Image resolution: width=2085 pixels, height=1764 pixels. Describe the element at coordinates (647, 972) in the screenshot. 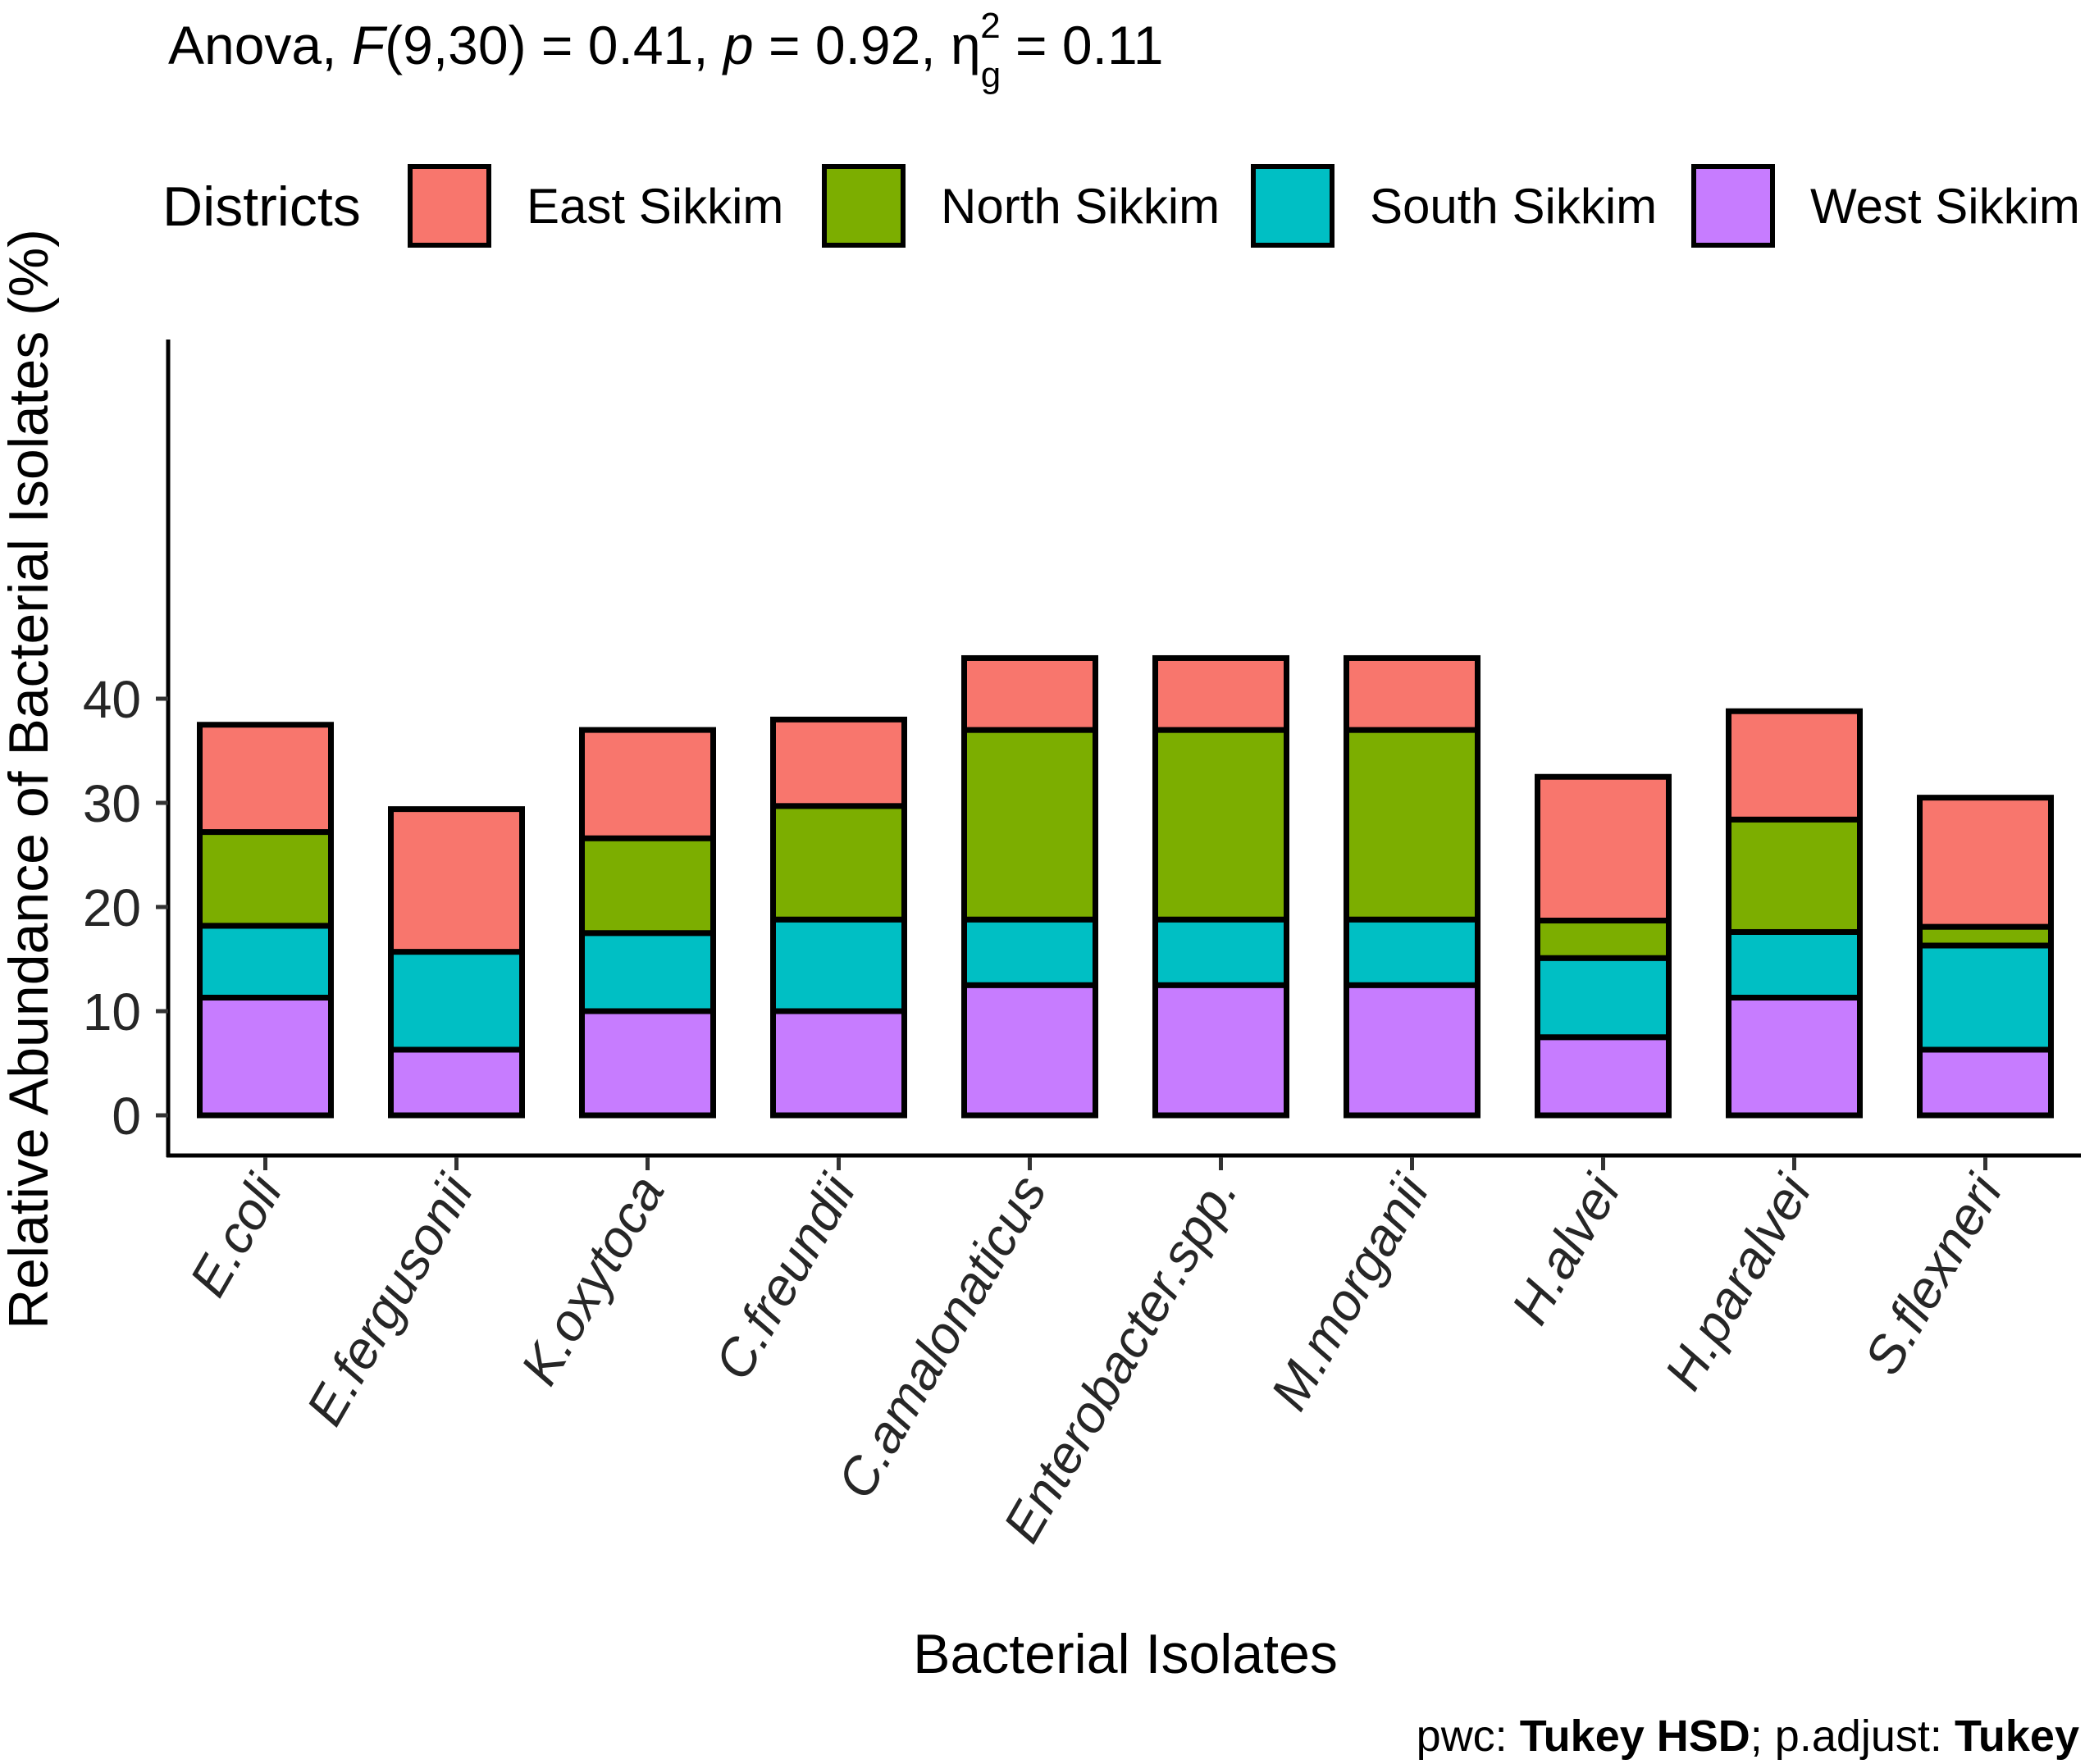

I see `bar-segment-k-oxytoca-south-sikkim` at that location.